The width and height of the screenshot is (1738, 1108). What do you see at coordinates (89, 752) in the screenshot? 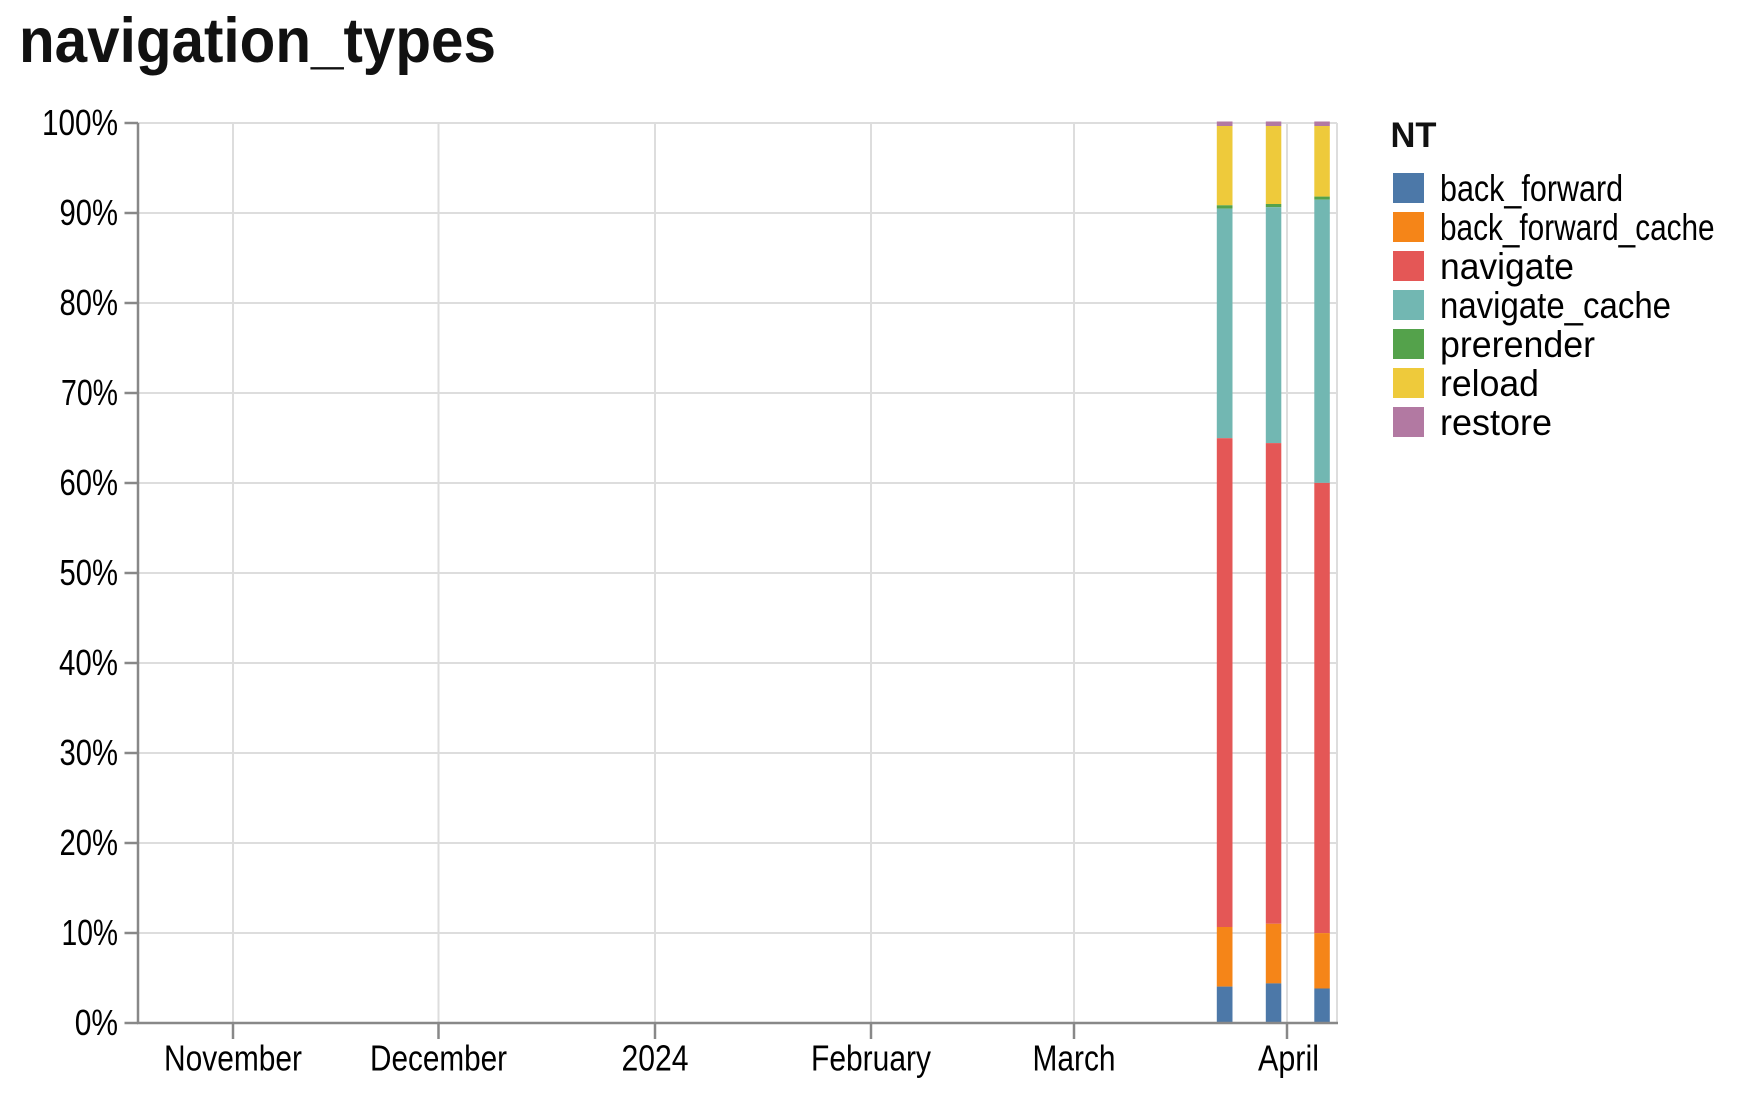
I see `svg-text: 30%` at bounding box center [89, 752].